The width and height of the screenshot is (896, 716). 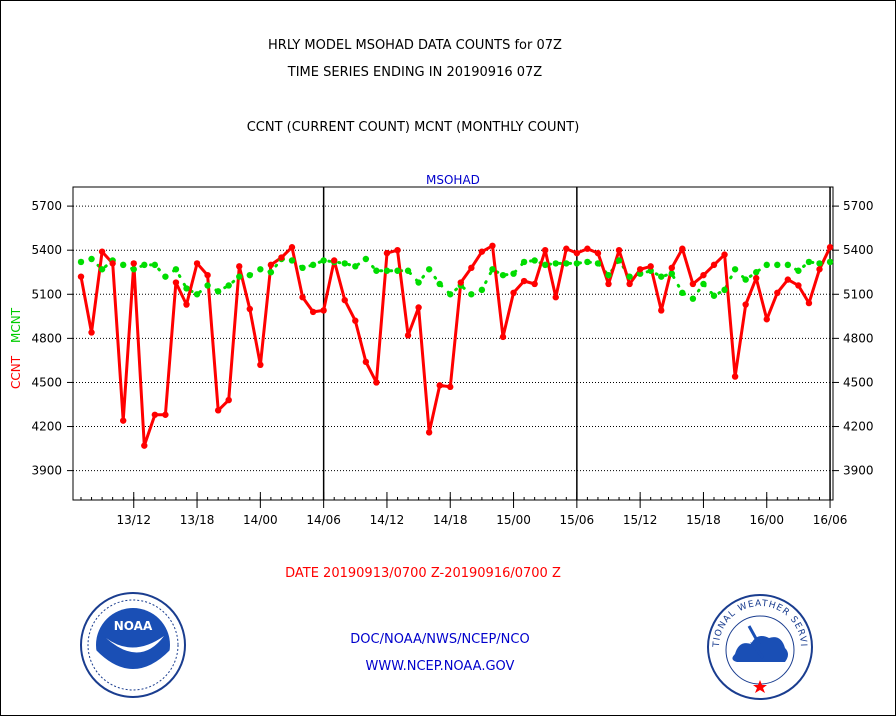 I want to click on y-tick-label-right: 4500, so click(x=858, y=382).